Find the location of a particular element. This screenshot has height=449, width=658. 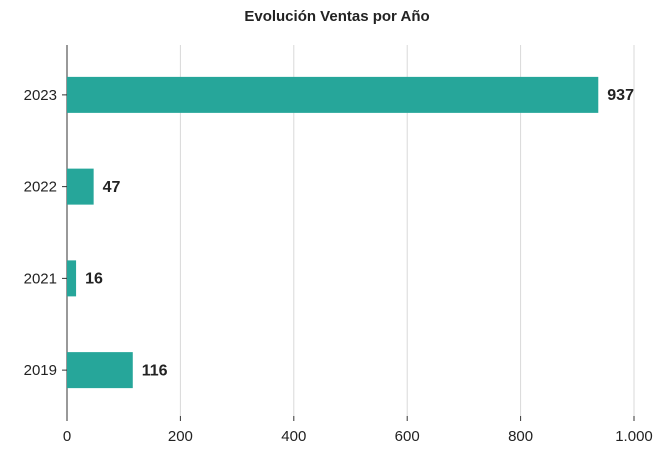

value-label: 47 is located at coordinates (112, 187).